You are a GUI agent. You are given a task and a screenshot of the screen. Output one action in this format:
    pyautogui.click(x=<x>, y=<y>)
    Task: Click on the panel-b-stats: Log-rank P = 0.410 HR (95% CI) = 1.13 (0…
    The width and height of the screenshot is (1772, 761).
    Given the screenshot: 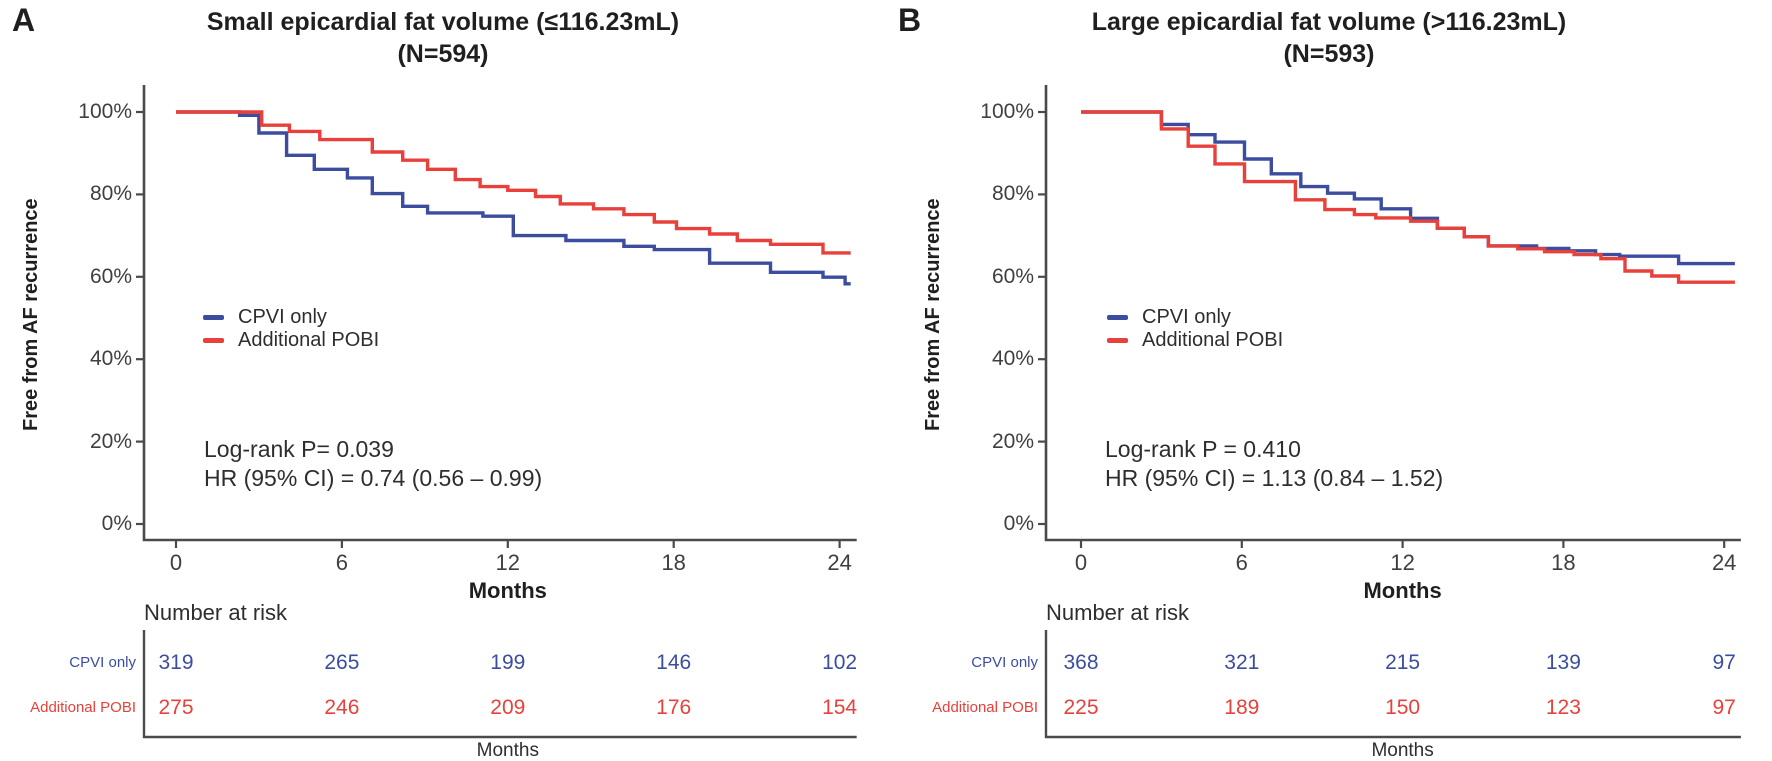 What is the action you would take?
    pyautogui.click(x=1274, y=464)
    